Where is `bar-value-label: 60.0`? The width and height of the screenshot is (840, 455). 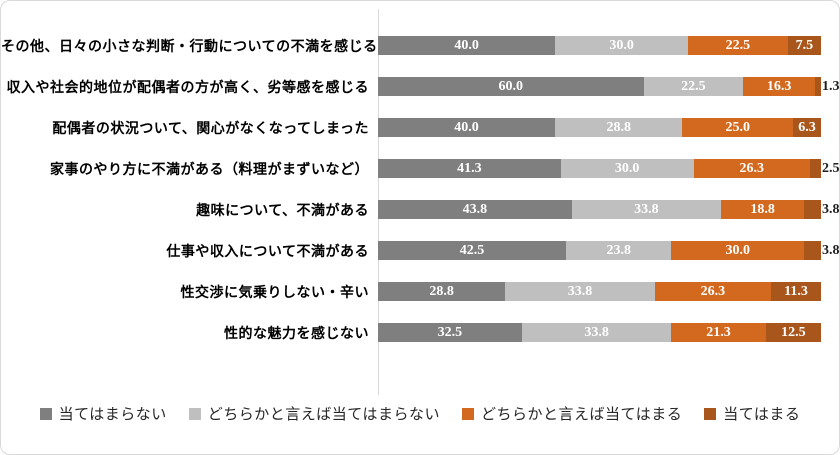
bar-value-label: 60.0 is located at coordinates (511, 86).